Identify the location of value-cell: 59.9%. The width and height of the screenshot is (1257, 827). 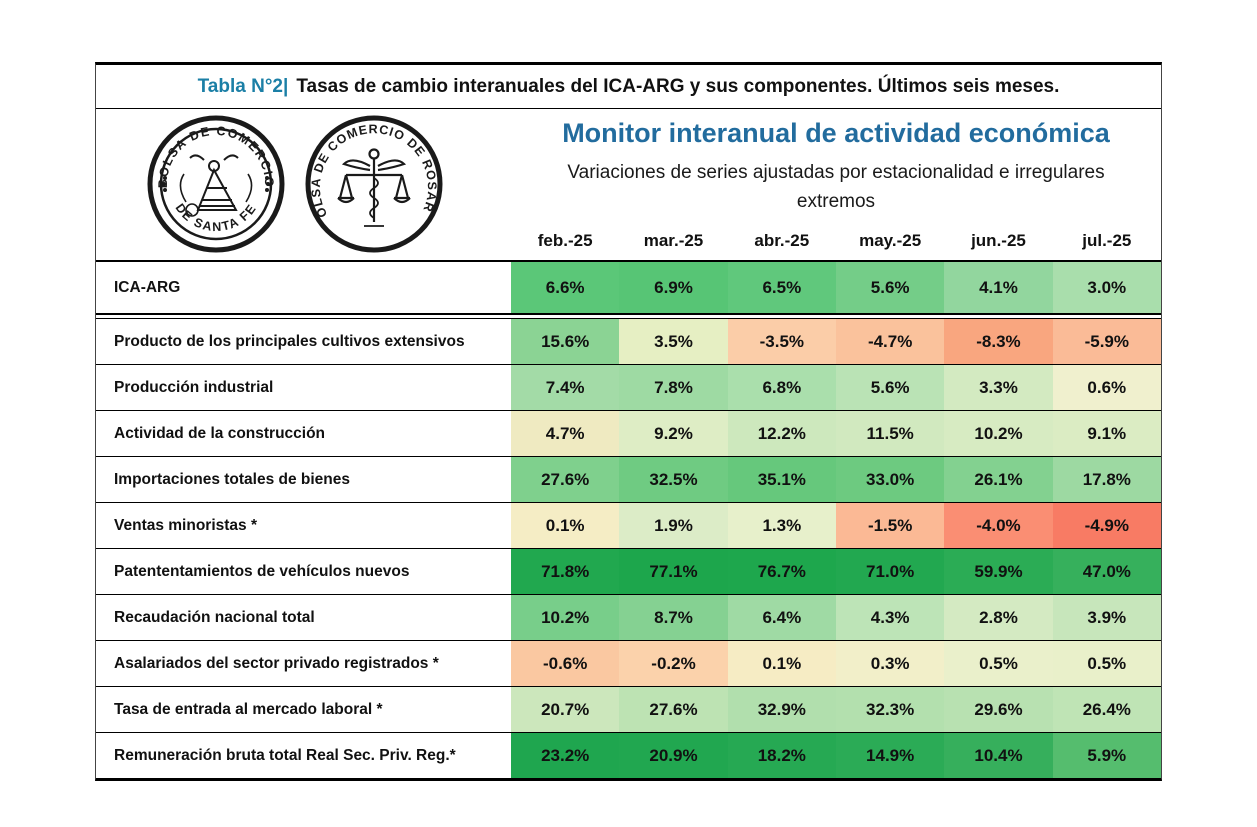
(998, 571).